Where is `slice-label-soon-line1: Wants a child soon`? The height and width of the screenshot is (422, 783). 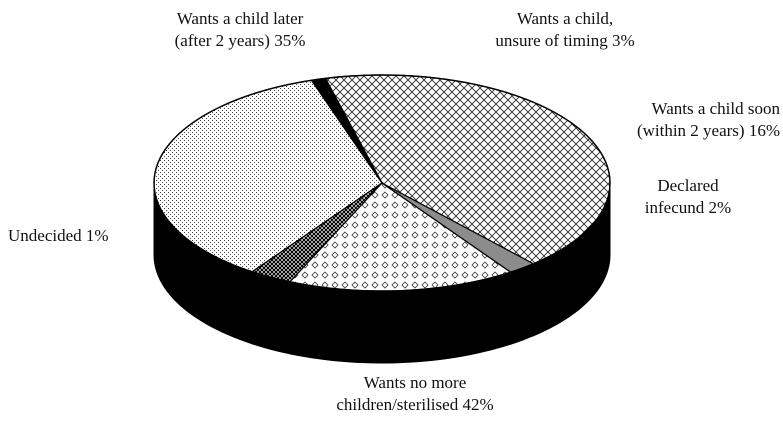 slice-label-soon-line1: Wants a child soon is located at coordinates (715, 108).